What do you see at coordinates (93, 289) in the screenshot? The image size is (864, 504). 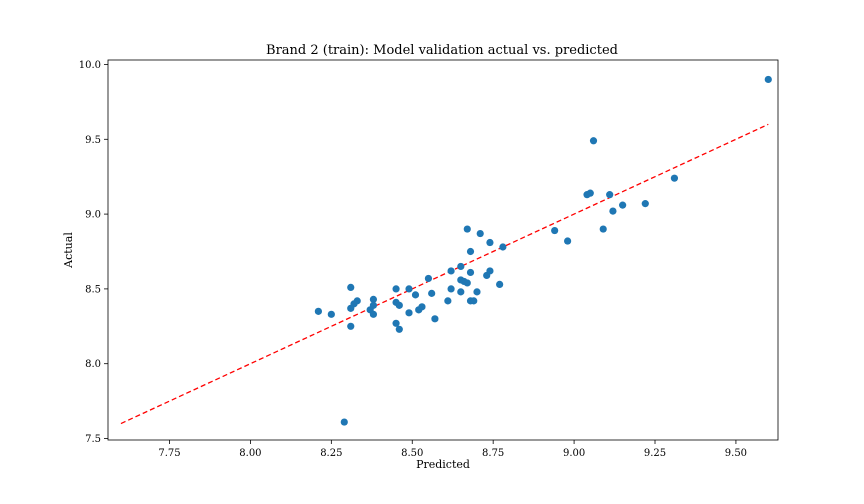 I see `y-tick-label: 8.5` at bounding box center [93, 289].